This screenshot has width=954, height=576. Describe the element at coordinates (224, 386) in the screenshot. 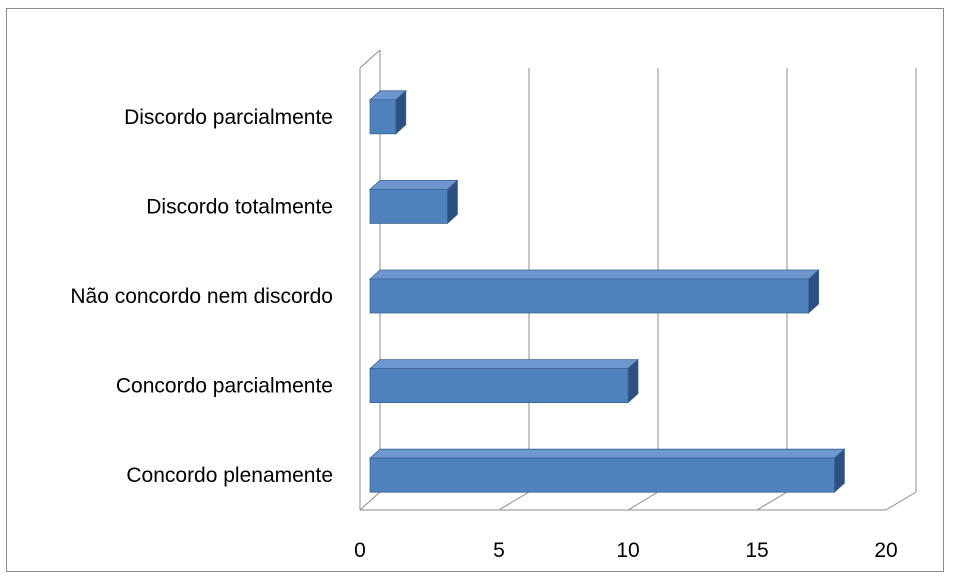

I see `category-label: Concordo parcialmente` at that location.